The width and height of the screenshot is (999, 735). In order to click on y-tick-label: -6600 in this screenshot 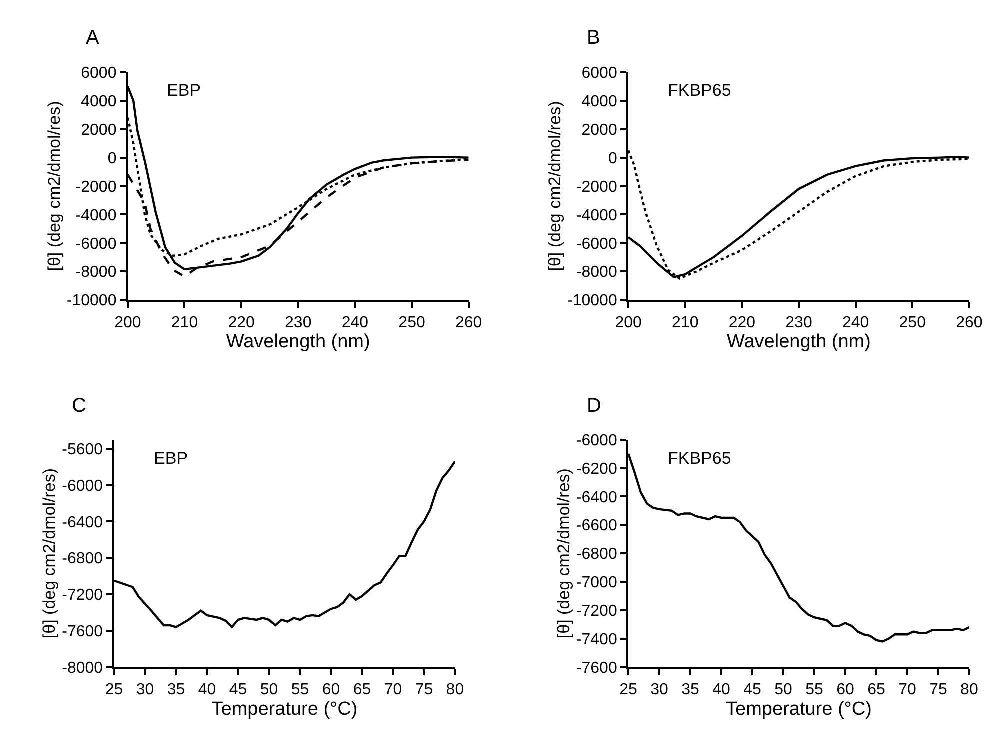, I will do `click(597, 526)`.